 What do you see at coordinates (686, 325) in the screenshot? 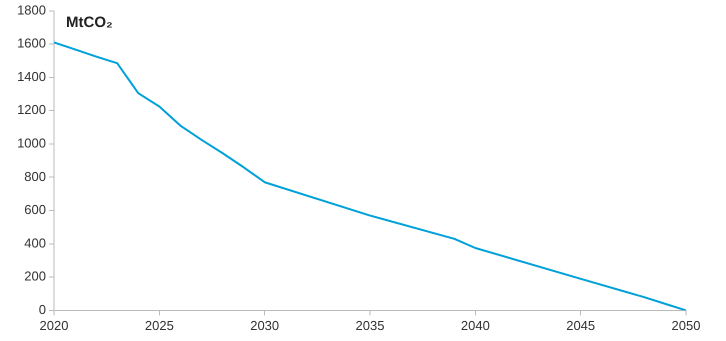
I see `x-tick-label: 2050` at bounding box center [686, 325].